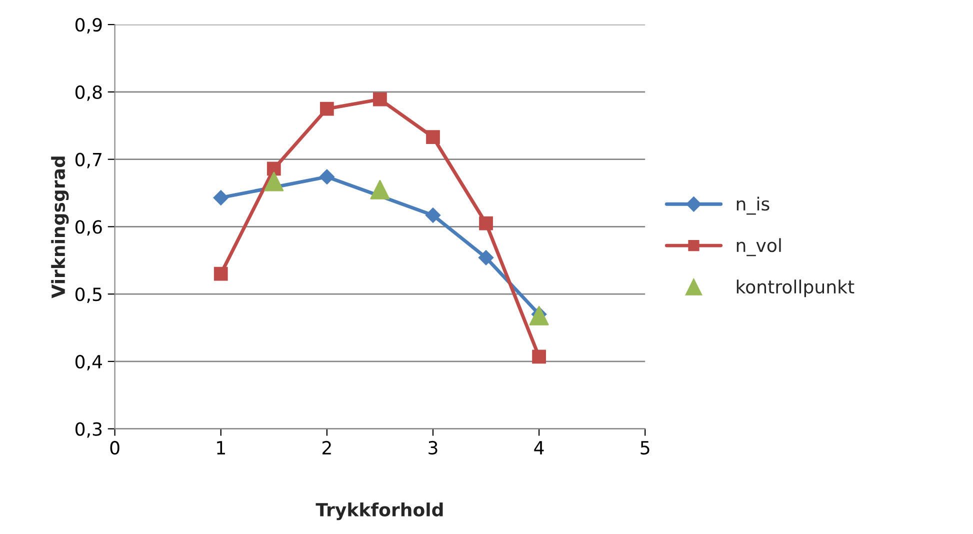  What do you see at coordinates (539, 447) in the screenshot?
I see `x-tick-label: 4` at bounding box center [539, 447].